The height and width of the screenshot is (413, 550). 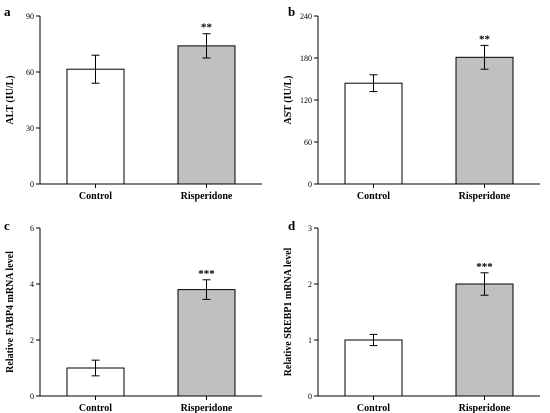 I want to click on panel-d-significance-1: ***, so click(x=484, y=267).